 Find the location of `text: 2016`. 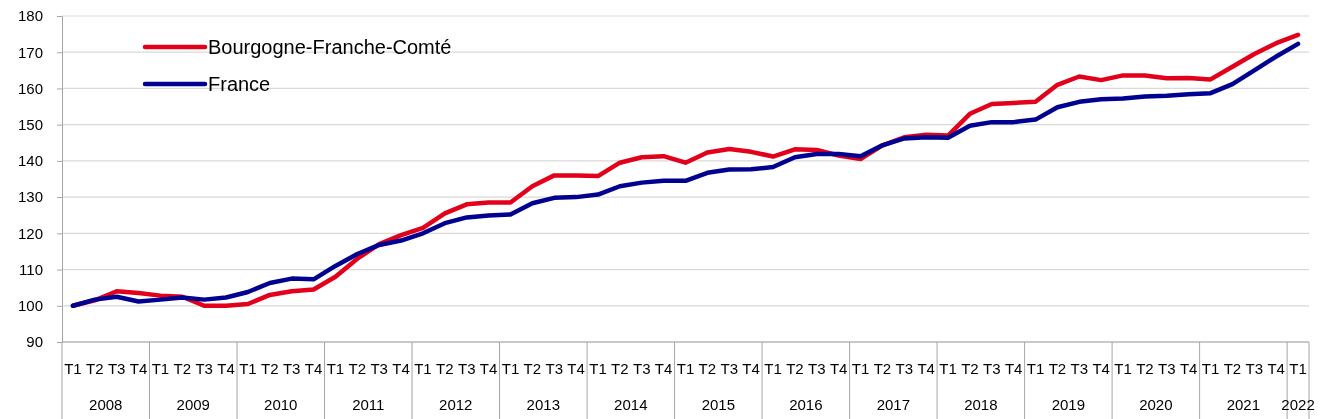

text: 2016 is located at coordinates (806, 404).